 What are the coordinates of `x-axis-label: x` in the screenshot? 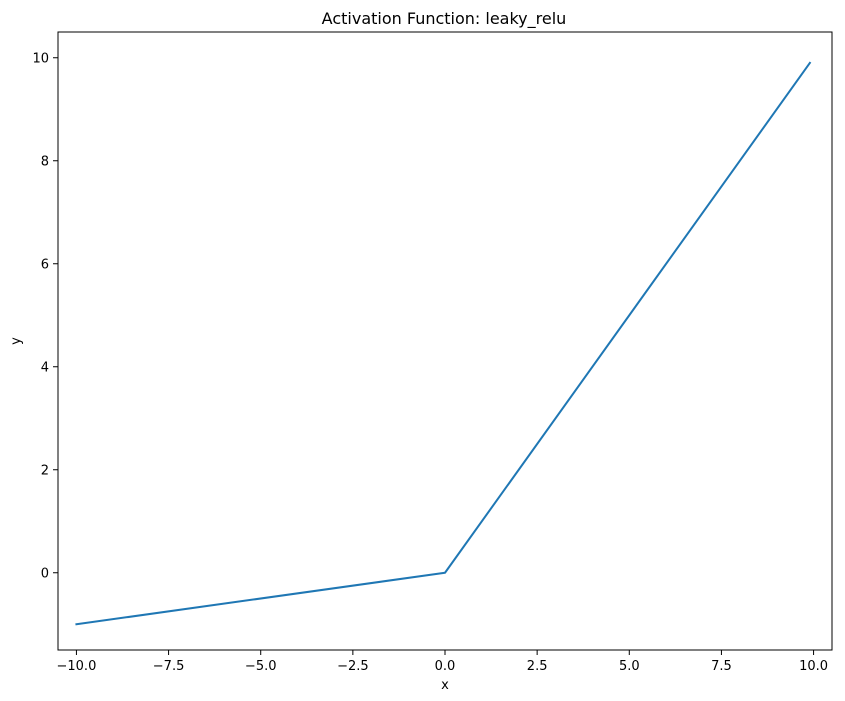 It's located at (445, 685).